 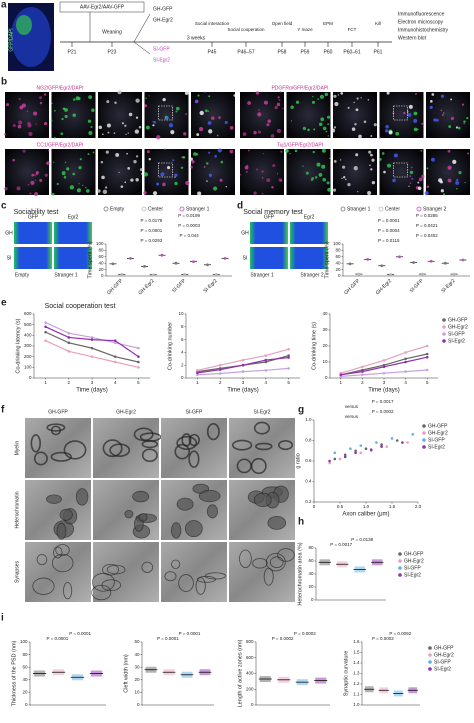 I want to click on x-tick-label: 5, so click(x=427, y=382).